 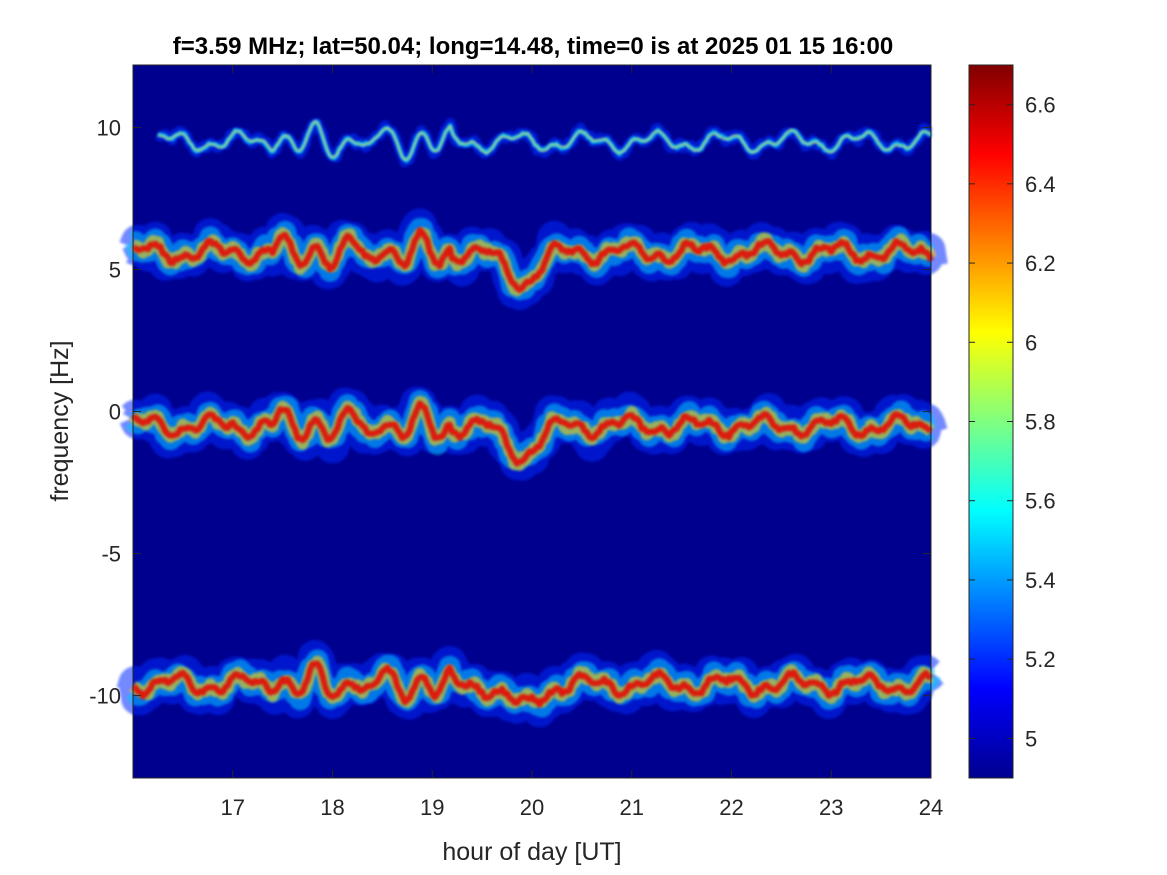 What do you see at coordinates (115, 412) in the screenshot?
I see `y-tick-label: 0` at bounding box center [115, 412].